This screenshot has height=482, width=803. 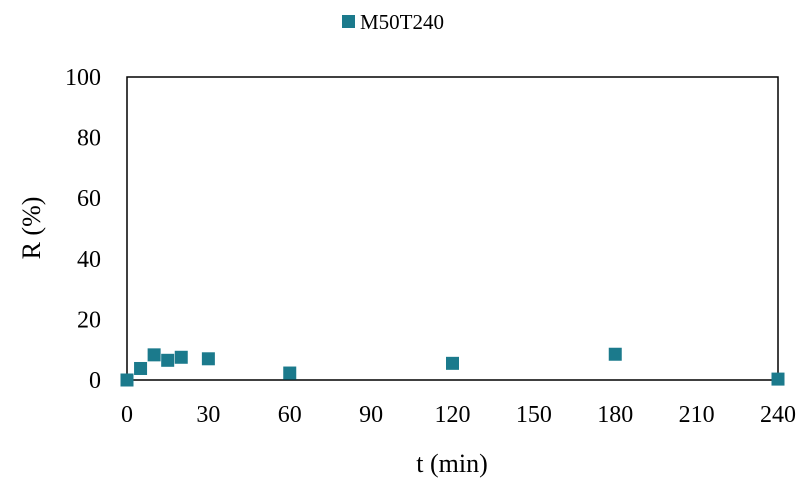 I want to click on x-tick-label: 210, so click(x=697, y=415).